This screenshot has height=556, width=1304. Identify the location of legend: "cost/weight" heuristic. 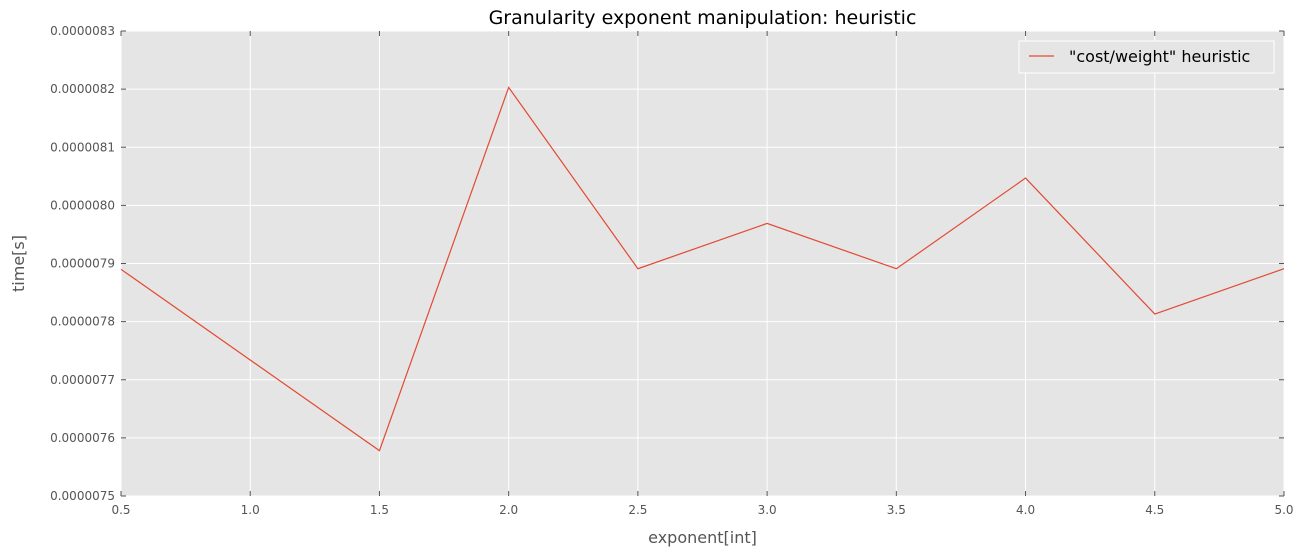
(1146, 57).